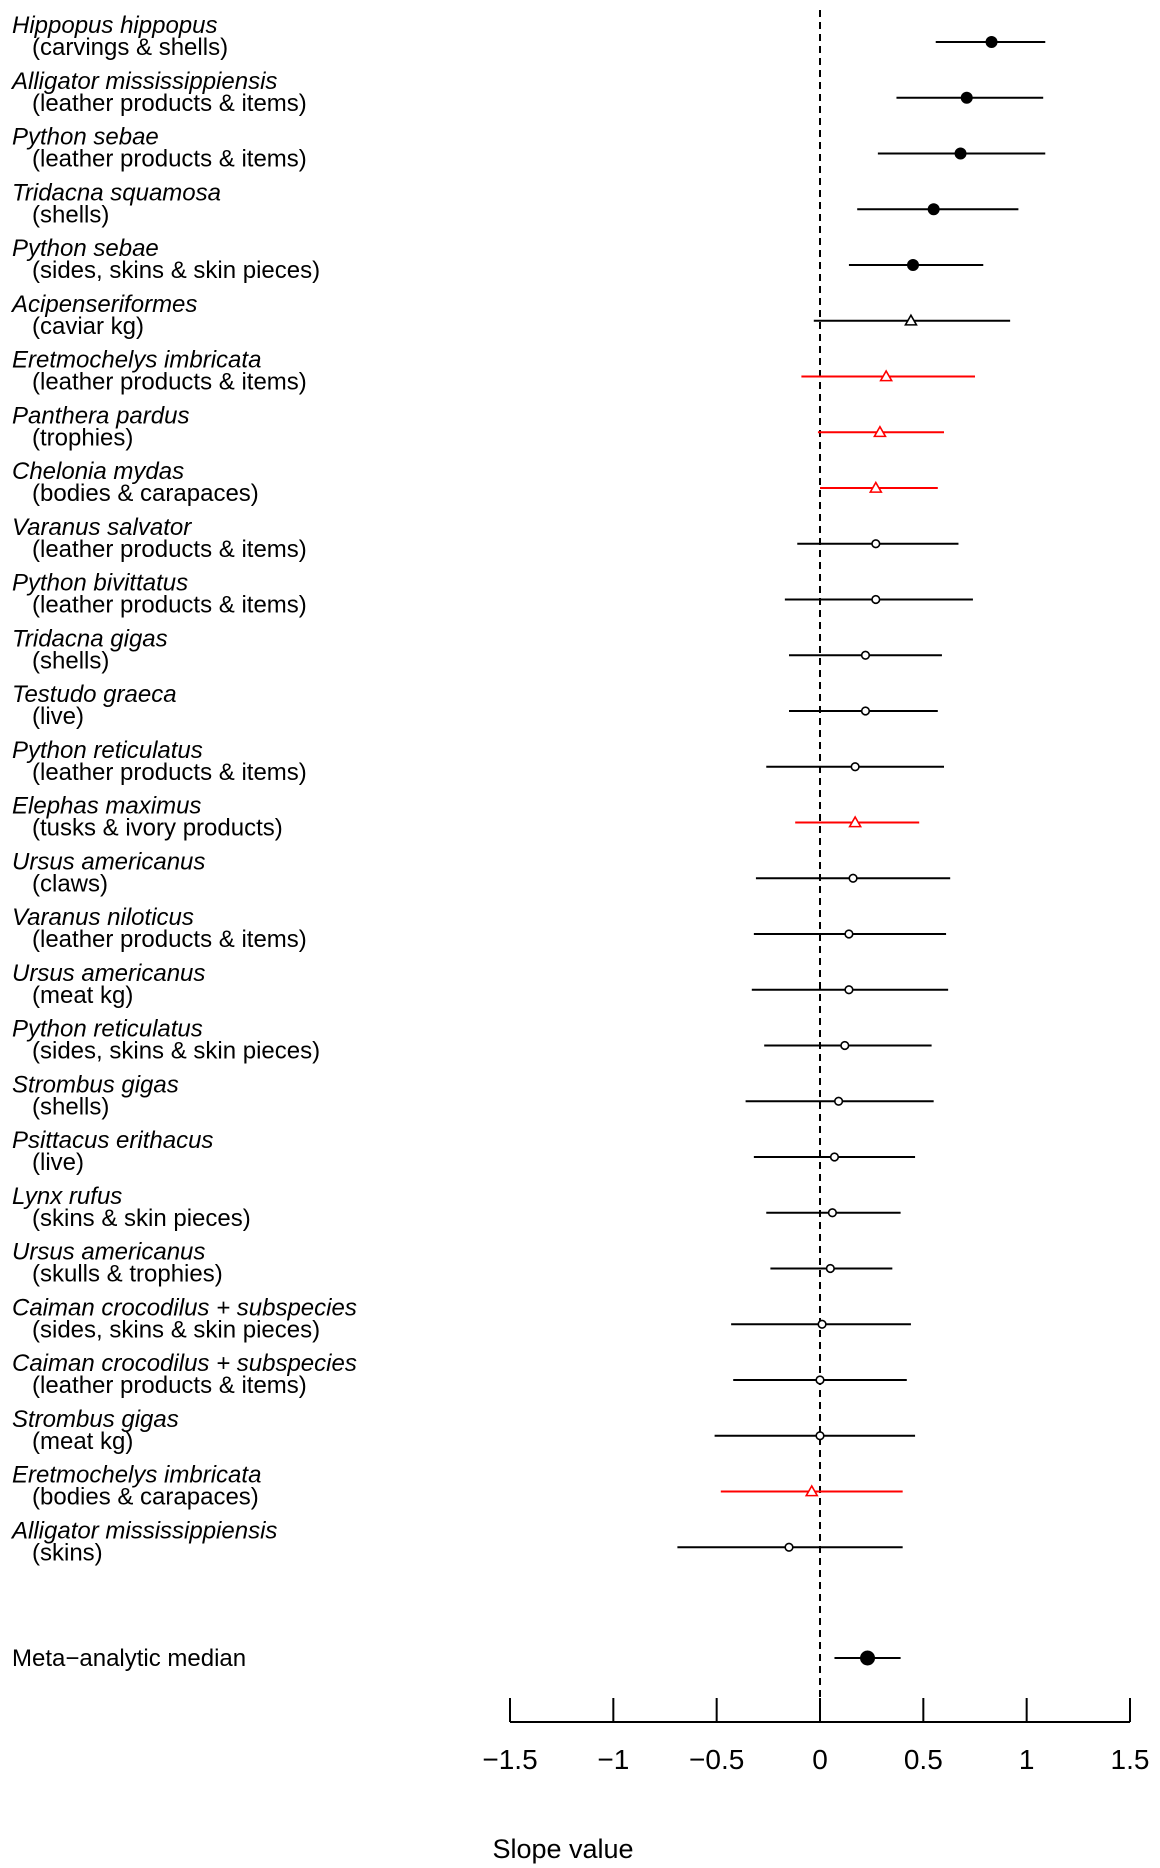  Describe the element at coordinates (130, 47) in the screenshot. I see `row-product-label: (carvings & shells)` at that location.